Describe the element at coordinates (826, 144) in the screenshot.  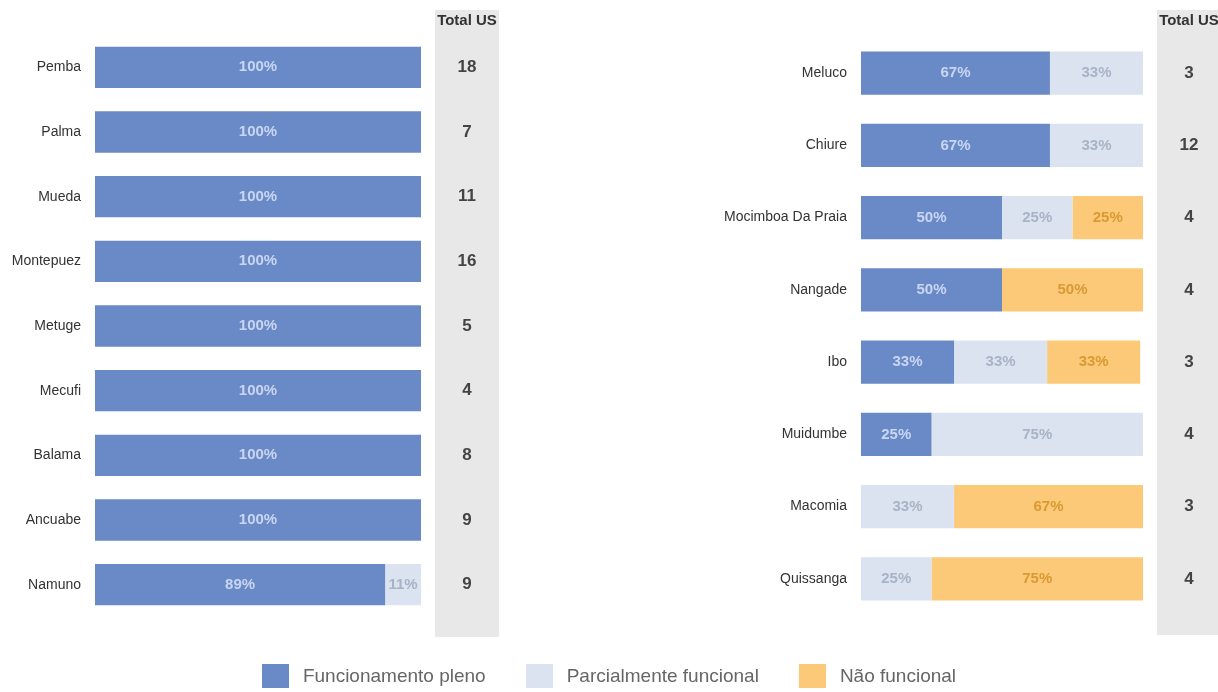
I see `y-tick-label: Chiure` at that location.